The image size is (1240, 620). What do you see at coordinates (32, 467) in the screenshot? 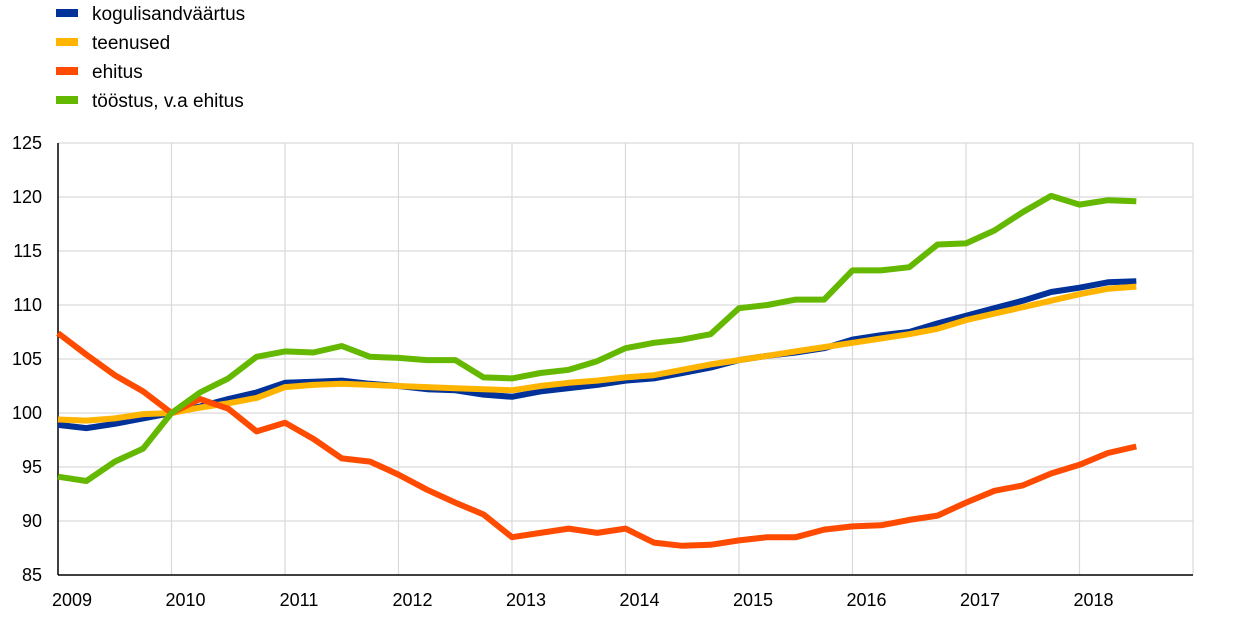
I see `y-tick-label: 95` at bounding box center [32, 467].